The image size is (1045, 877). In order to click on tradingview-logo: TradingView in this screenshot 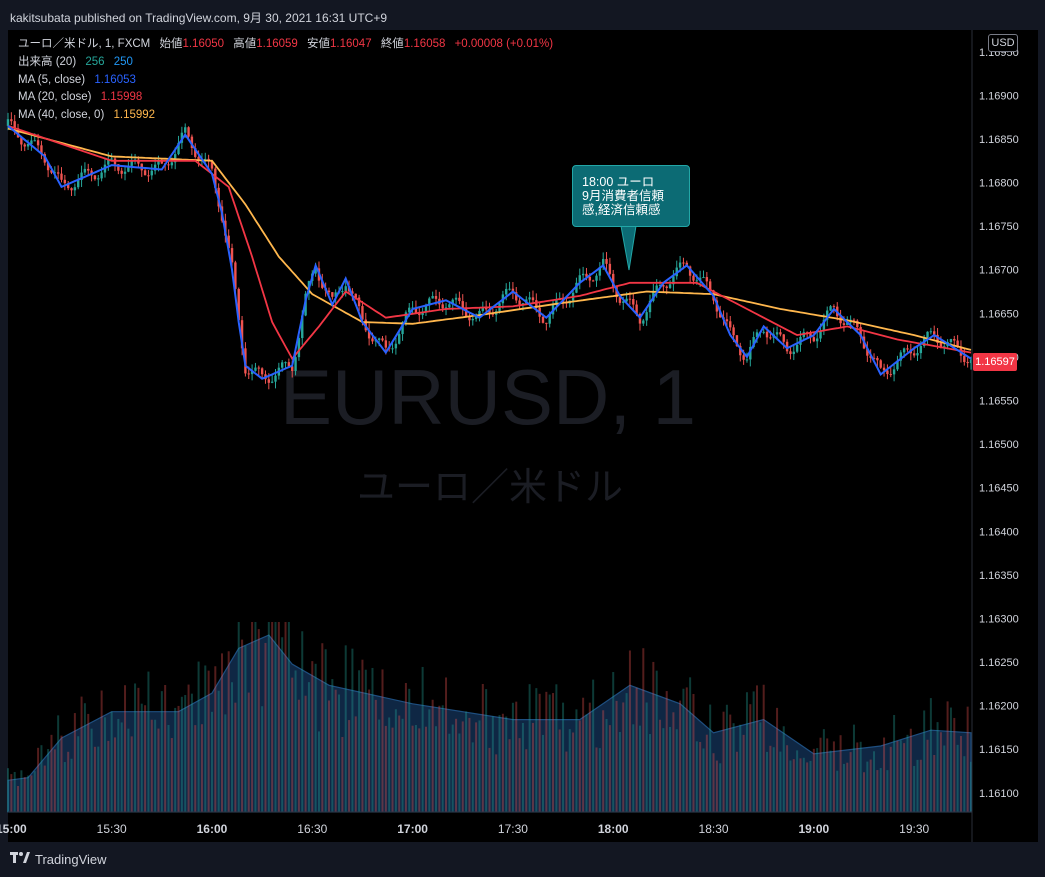, I will do `click(58, 859)`.